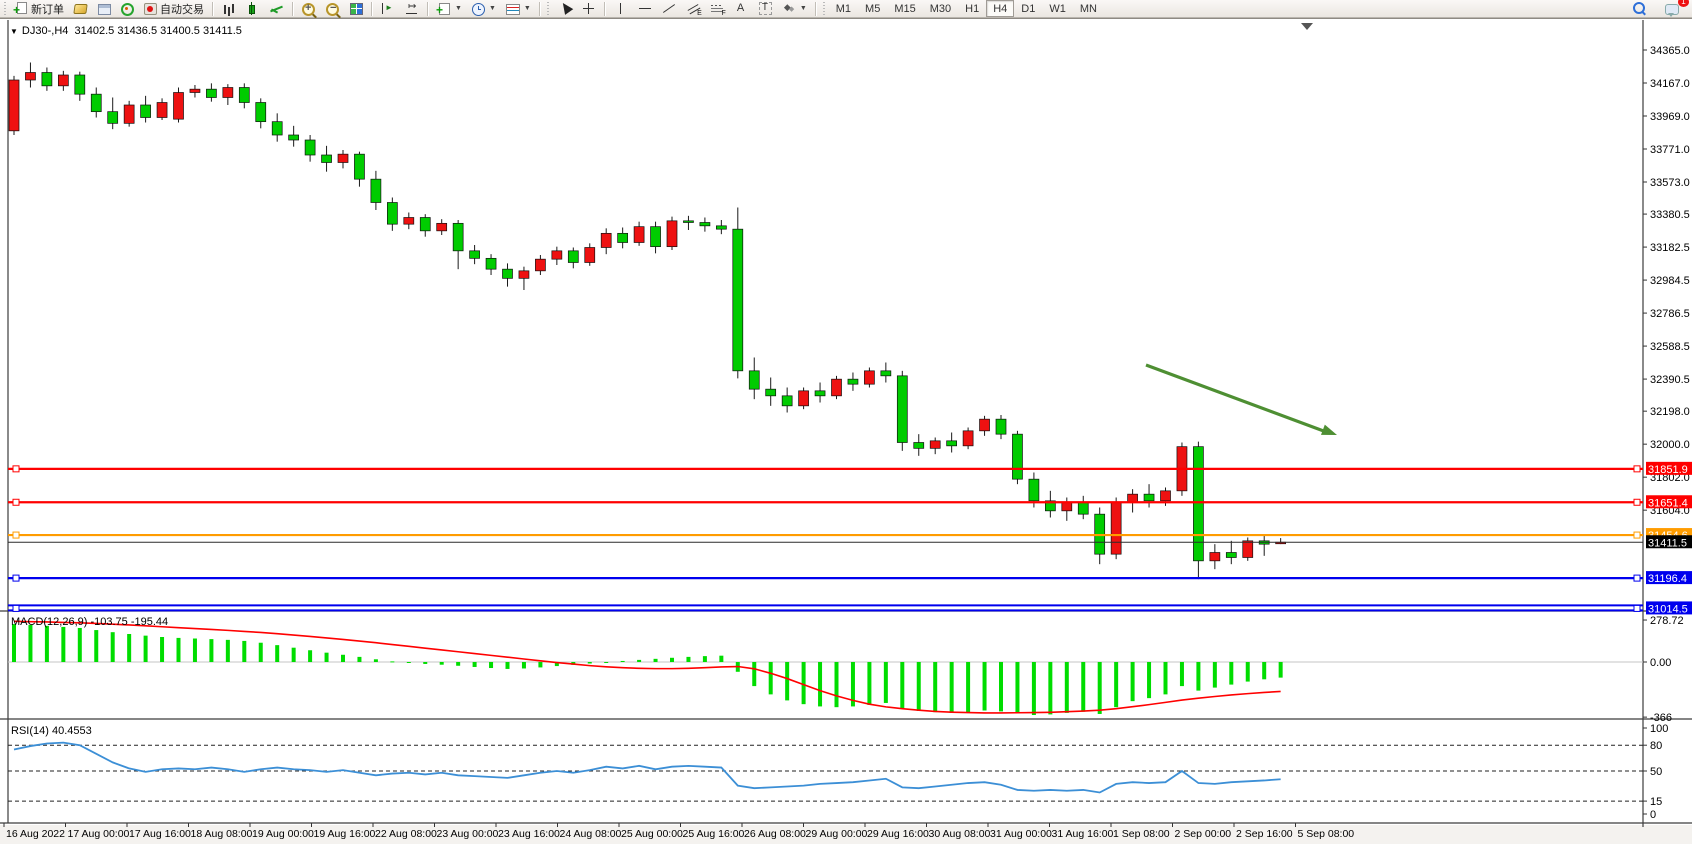 The height and width of the screenshot is (844, 1692). What do you see at coordinates (1640, 9) in the screenshot?
I see `search-button` at bounding box center [1640, 9].